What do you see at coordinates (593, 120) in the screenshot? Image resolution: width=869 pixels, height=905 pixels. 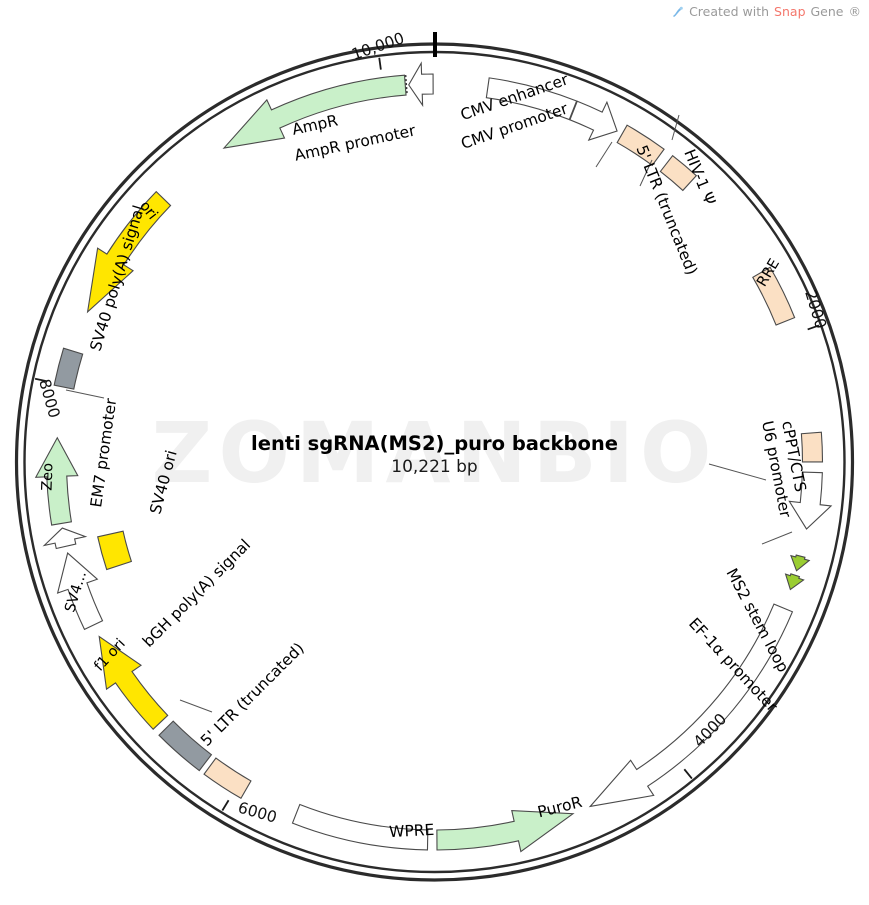 I see `feature-cmv-promoter` at bounding box center [593, 120].